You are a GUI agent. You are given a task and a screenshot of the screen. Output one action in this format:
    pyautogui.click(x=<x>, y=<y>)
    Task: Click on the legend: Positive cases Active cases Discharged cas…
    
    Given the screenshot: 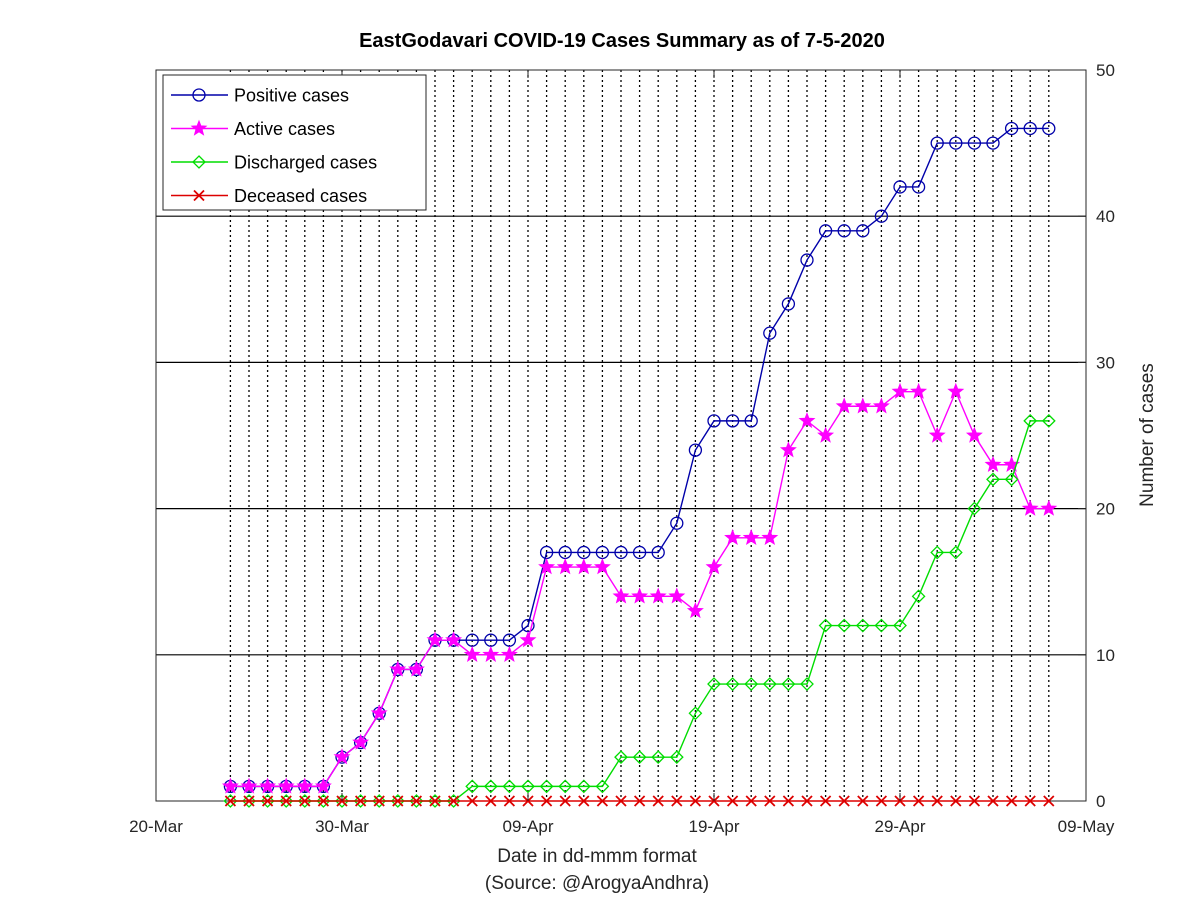 What is the action you would take?
    pyautogui.click(x=294, y=142)
    